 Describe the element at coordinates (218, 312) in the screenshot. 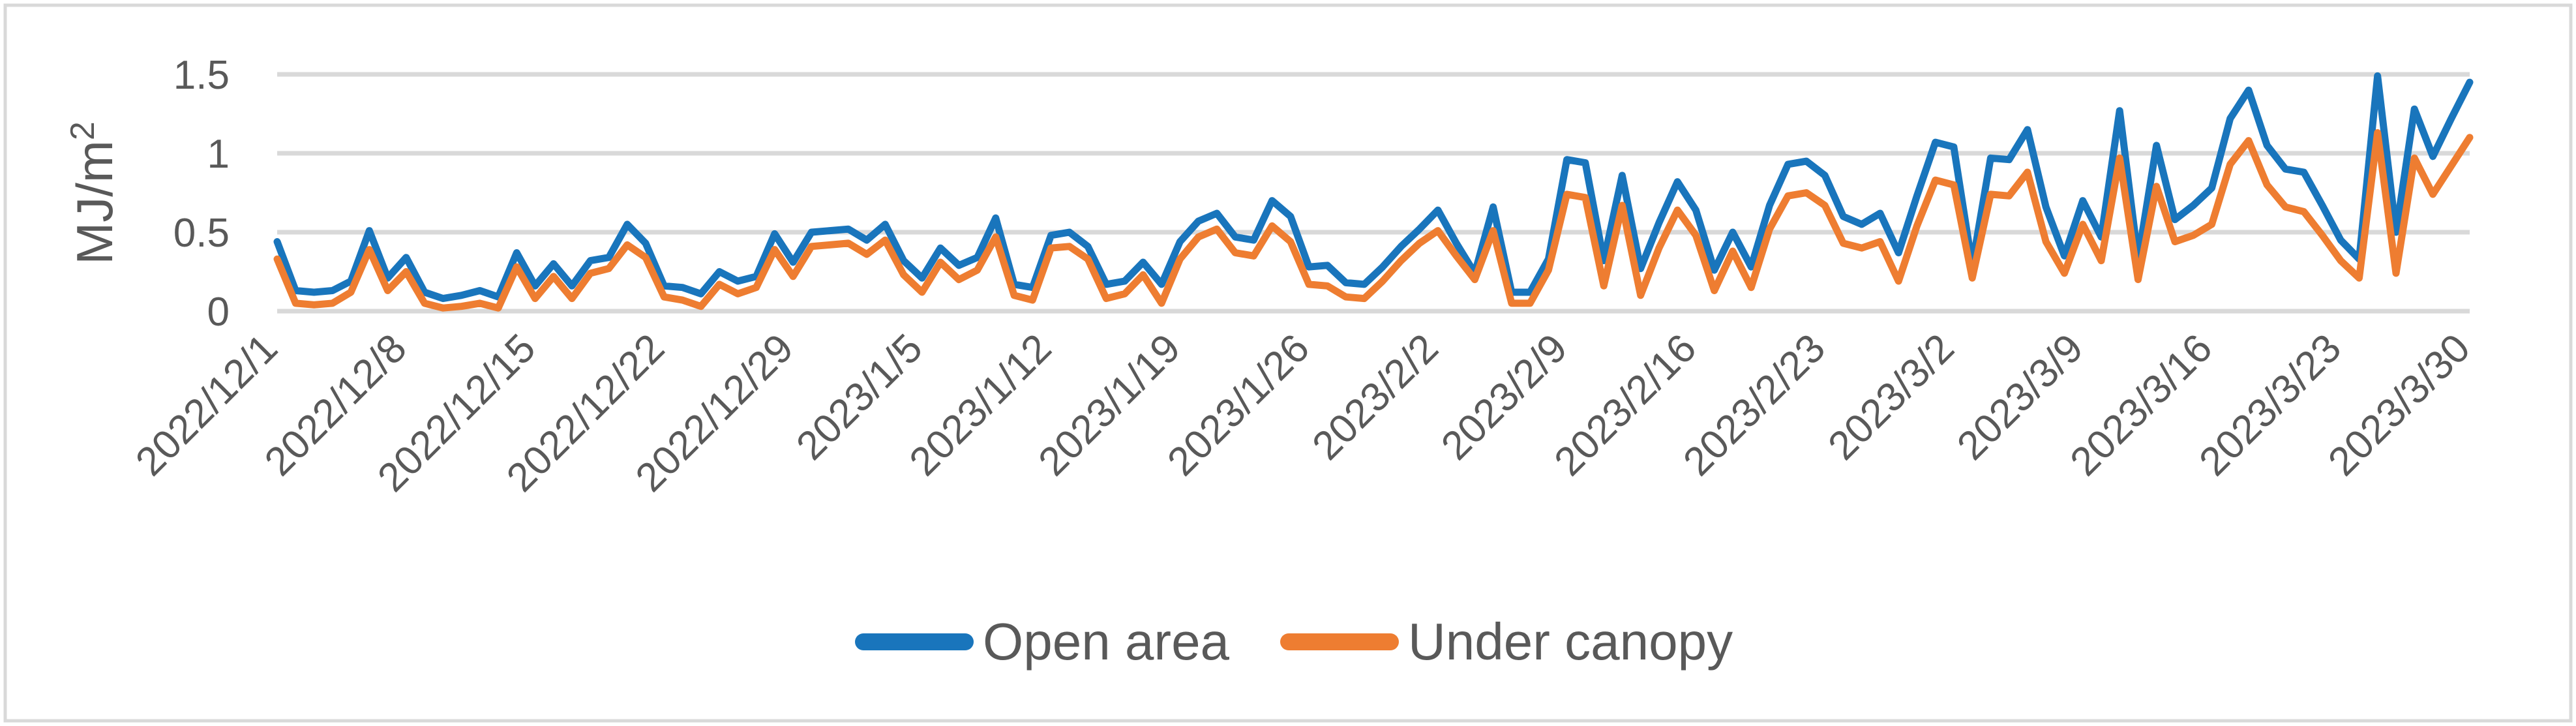

I see `y-tick-label: 0` at that location.